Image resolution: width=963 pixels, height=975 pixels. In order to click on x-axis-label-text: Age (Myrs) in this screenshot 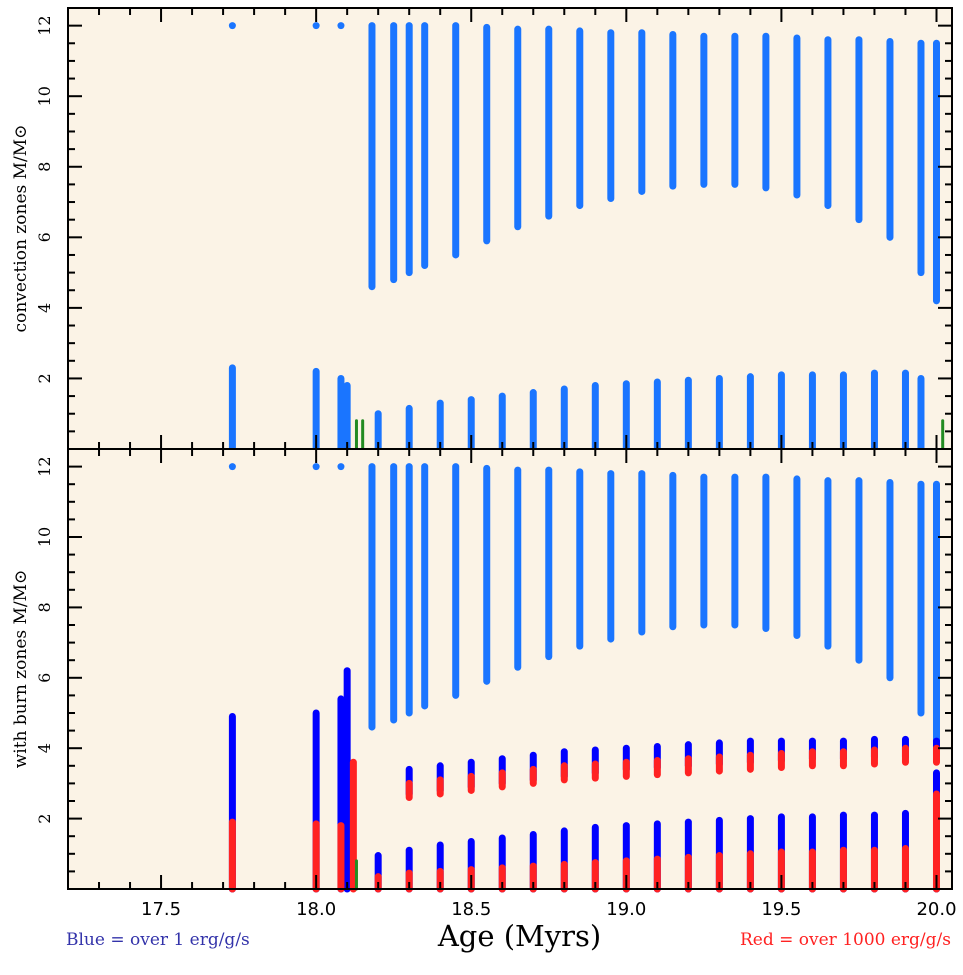, I will do `click(519, 936)`.